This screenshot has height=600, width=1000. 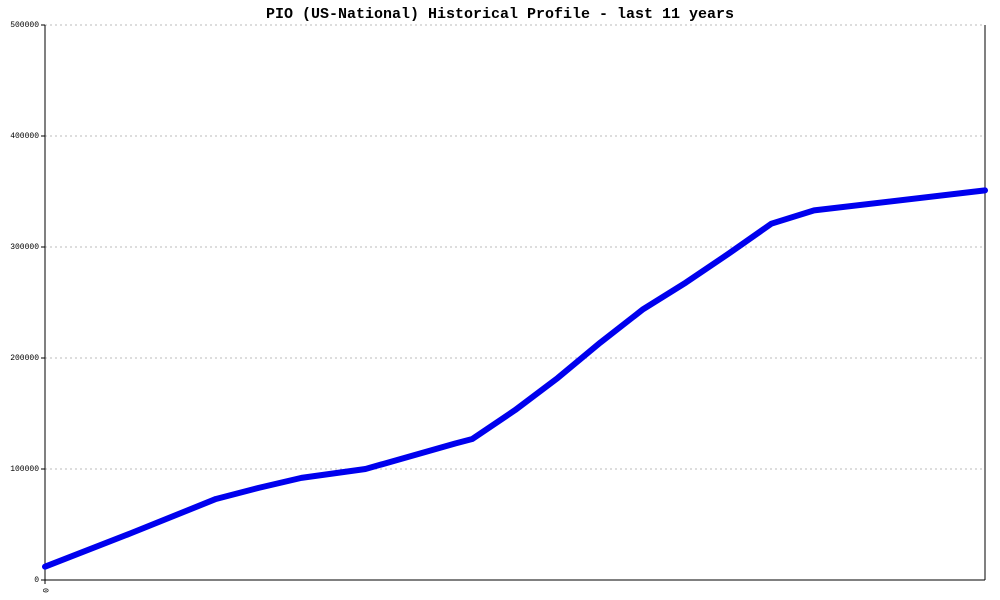 What do you see at coordinates (24, 358) in the screenshot?
I see `y-tick-label: 200000` at bounding box center [24, 358].